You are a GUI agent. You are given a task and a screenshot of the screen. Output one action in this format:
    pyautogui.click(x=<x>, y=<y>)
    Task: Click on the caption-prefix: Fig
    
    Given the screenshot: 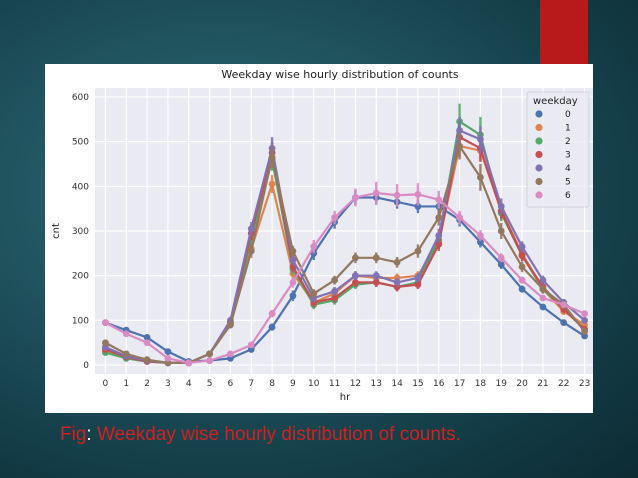 What is the action you would take?
    pyautogui.click(x=73, y=434)
    